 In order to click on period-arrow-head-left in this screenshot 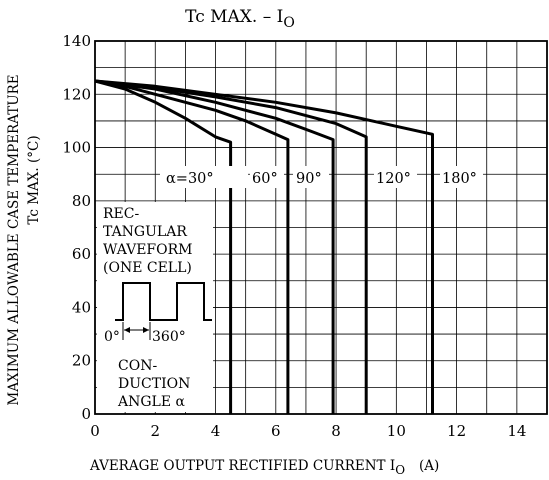, I will do `click(127, 330)`.